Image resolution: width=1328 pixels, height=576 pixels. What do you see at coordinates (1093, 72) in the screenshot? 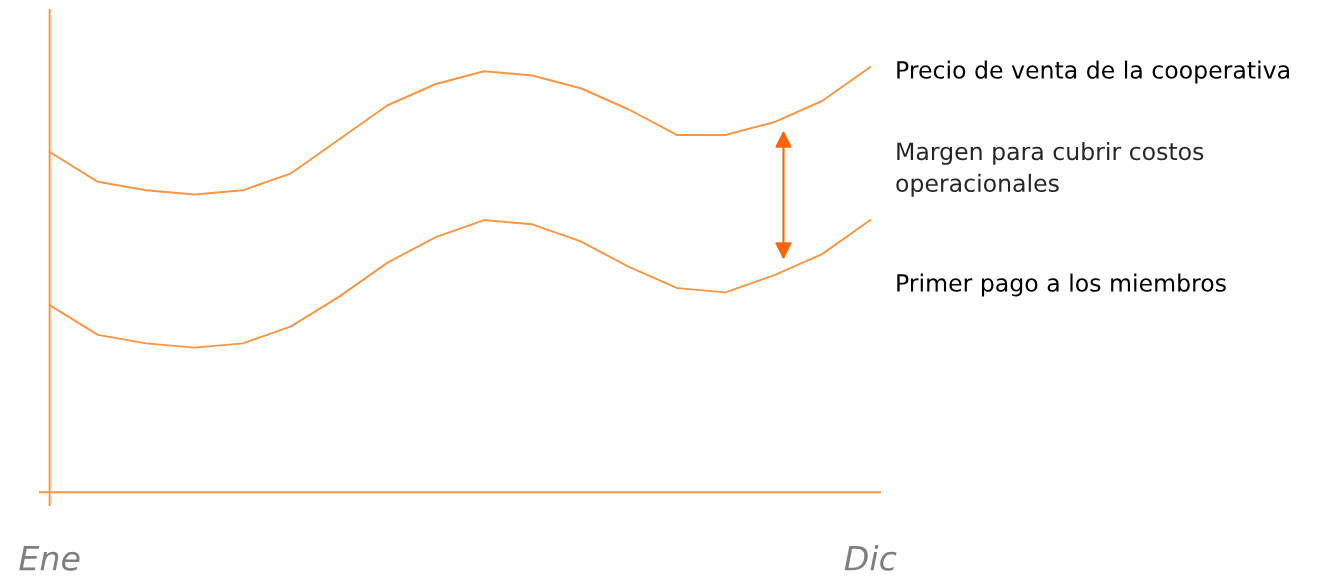
I see `series-label: Precio de venta de la cooperativa` at bounding box center [1093, 72].